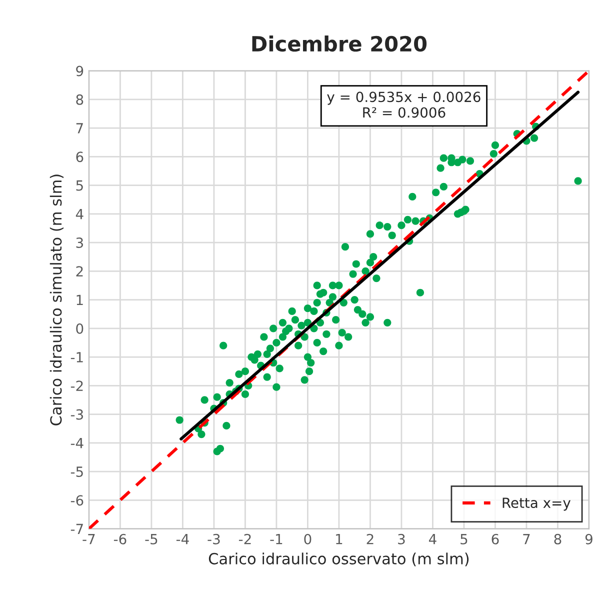 The height and width of the screenshot is (605, 601). Describe the element at coordinates (276, 539) in the screenshot. I see `x-tick-label: -1` at that location.